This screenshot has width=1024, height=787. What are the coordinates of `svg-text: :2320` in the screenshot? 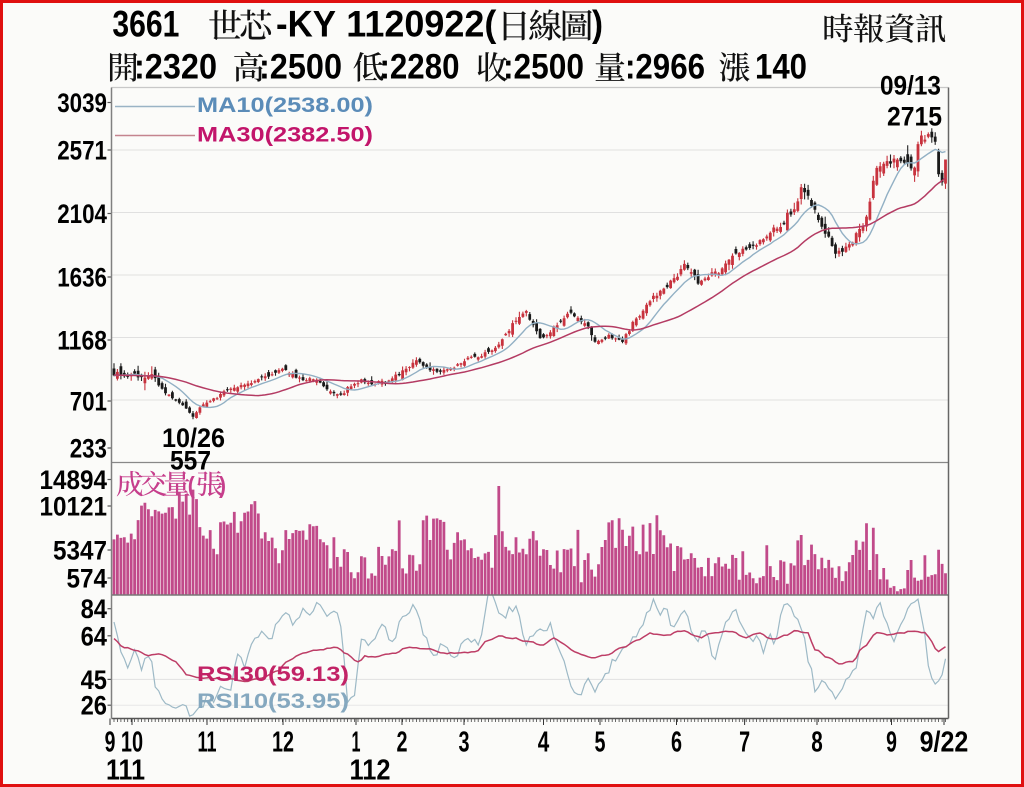 It's located at (175, 67).